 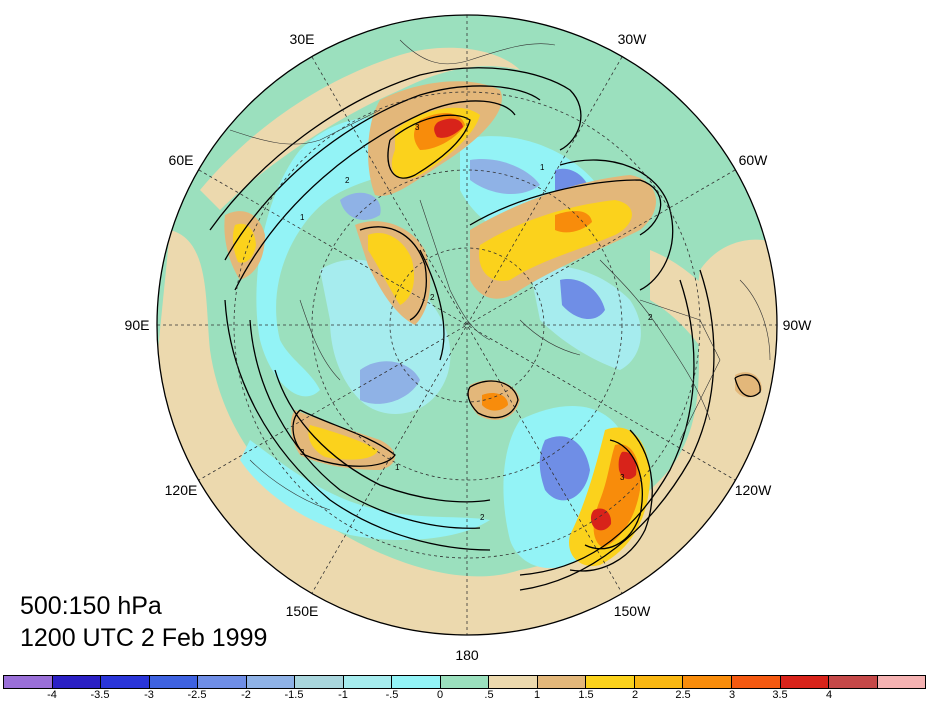 What do you see at coordinates (829, 695) in the screenshot?
I see `colorbar-tick-label: 4` at bounding box center [829, 695].